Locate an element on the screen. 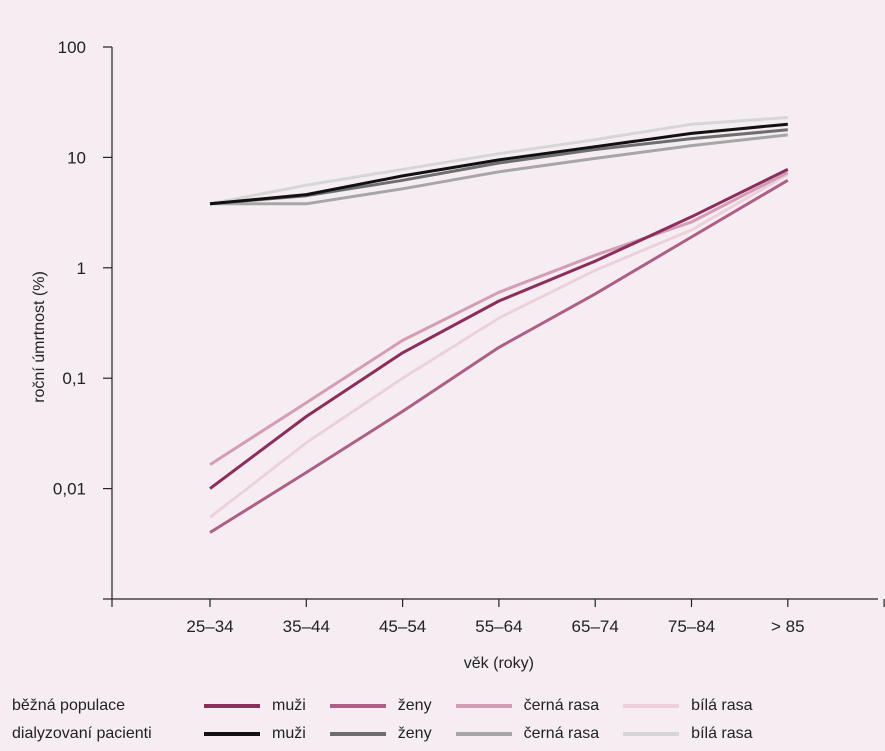 This screenshot has width=885, height=751. x-tick-label: 55–64 is located at coordinates (498, 626).